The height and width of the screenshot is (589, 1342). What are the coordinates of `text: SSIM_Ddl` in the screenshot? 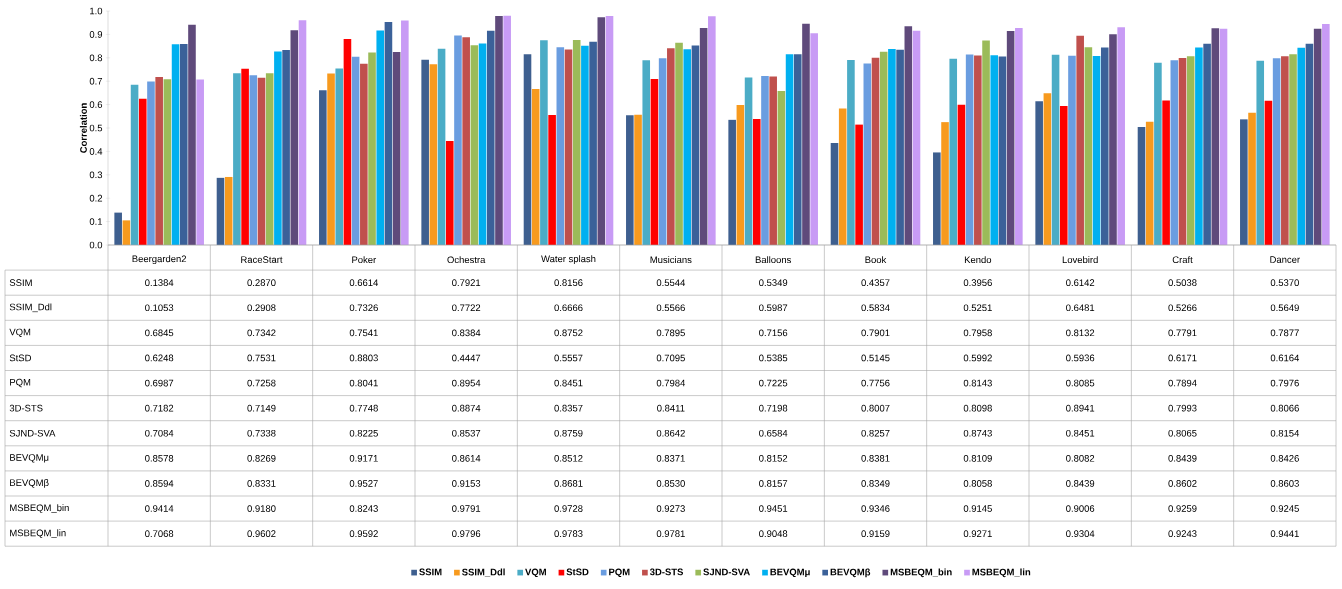 It's located at (30, 308).